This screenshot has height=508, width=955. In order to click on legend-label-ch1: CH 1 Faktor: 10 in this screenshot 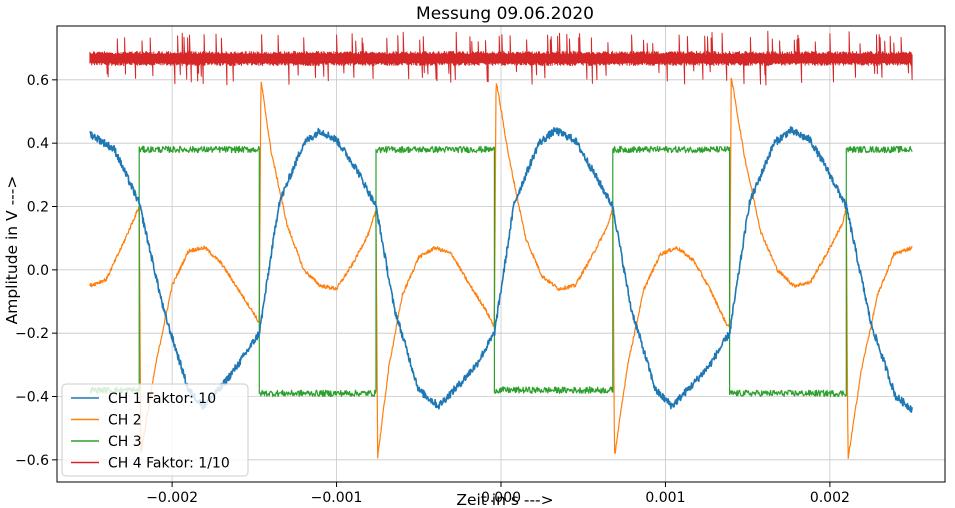, I will do `click(162, 399)`.